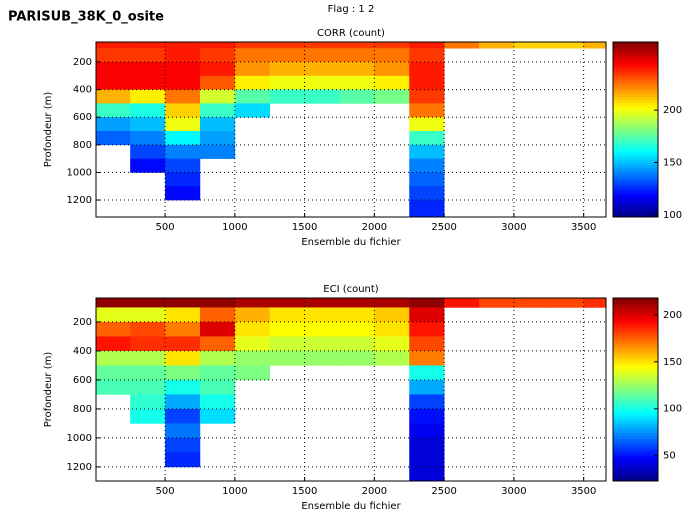 Image resolution: width=685 pixels, height=518 pixels. I want to click on x-tick-label: 2000, so click(374, 227).